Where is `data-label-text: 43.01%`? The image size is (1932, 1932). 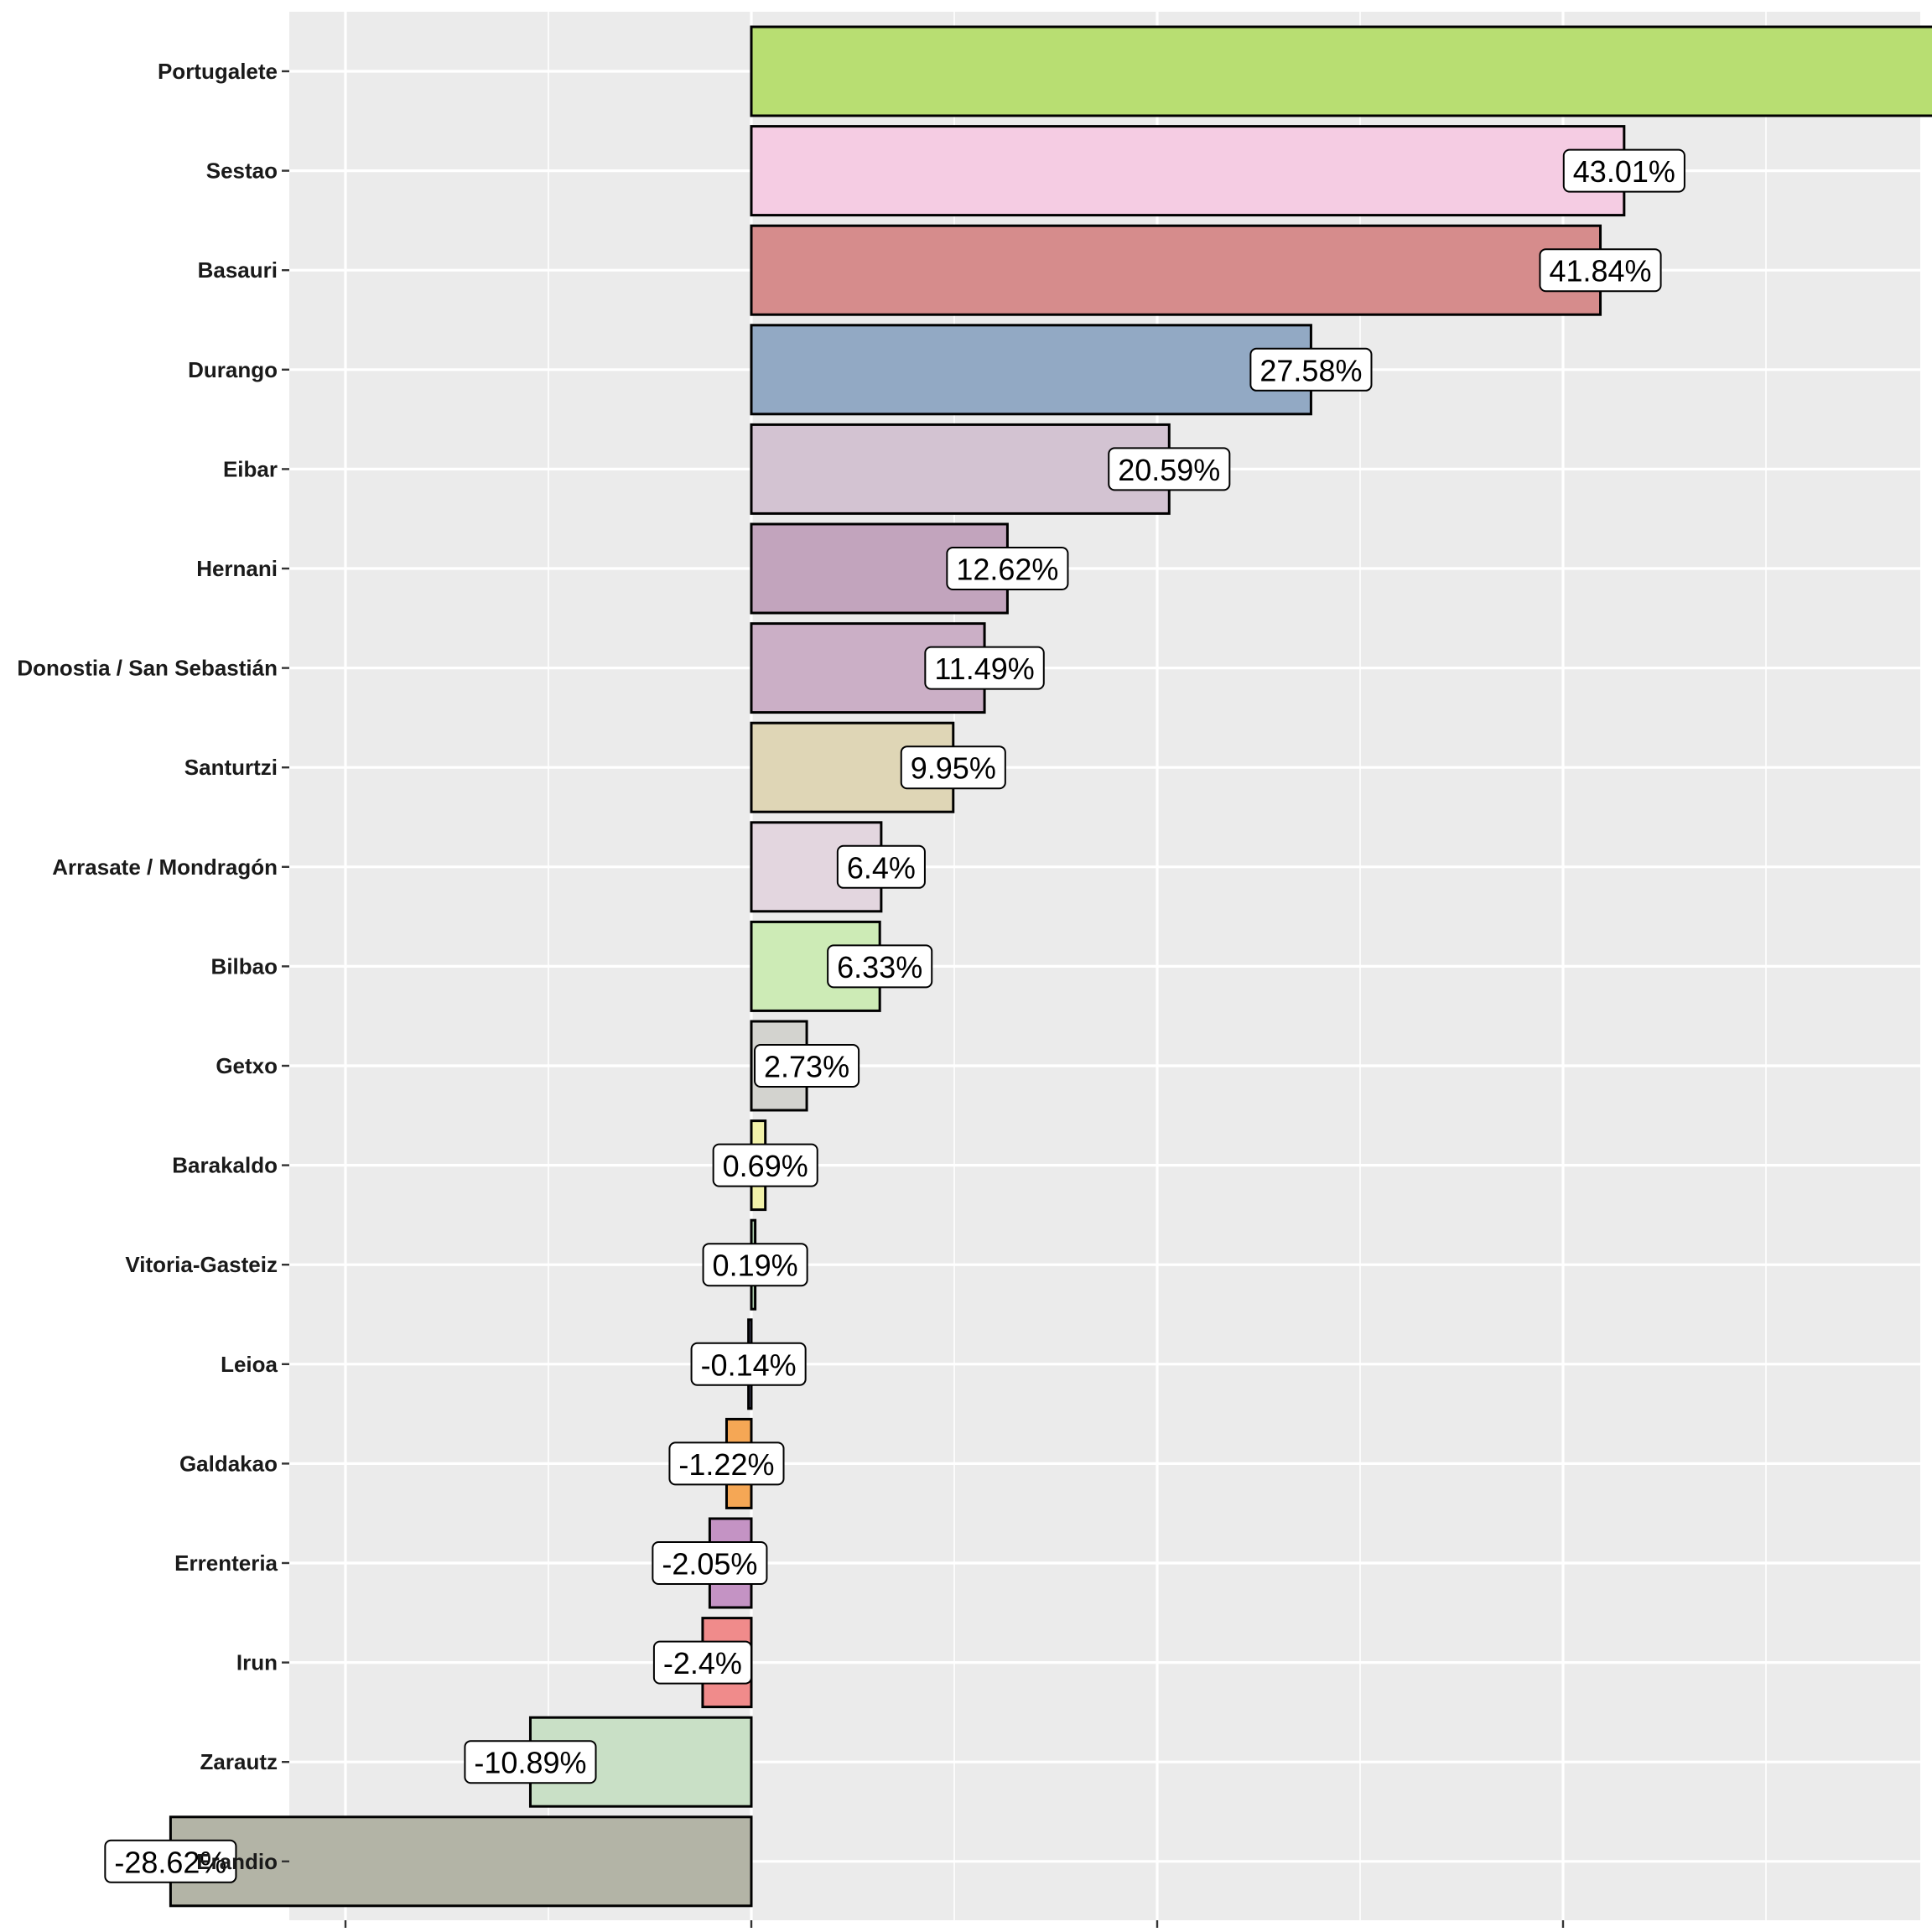
data-label-text: 43.01% is located at coordinates (1624, 171).